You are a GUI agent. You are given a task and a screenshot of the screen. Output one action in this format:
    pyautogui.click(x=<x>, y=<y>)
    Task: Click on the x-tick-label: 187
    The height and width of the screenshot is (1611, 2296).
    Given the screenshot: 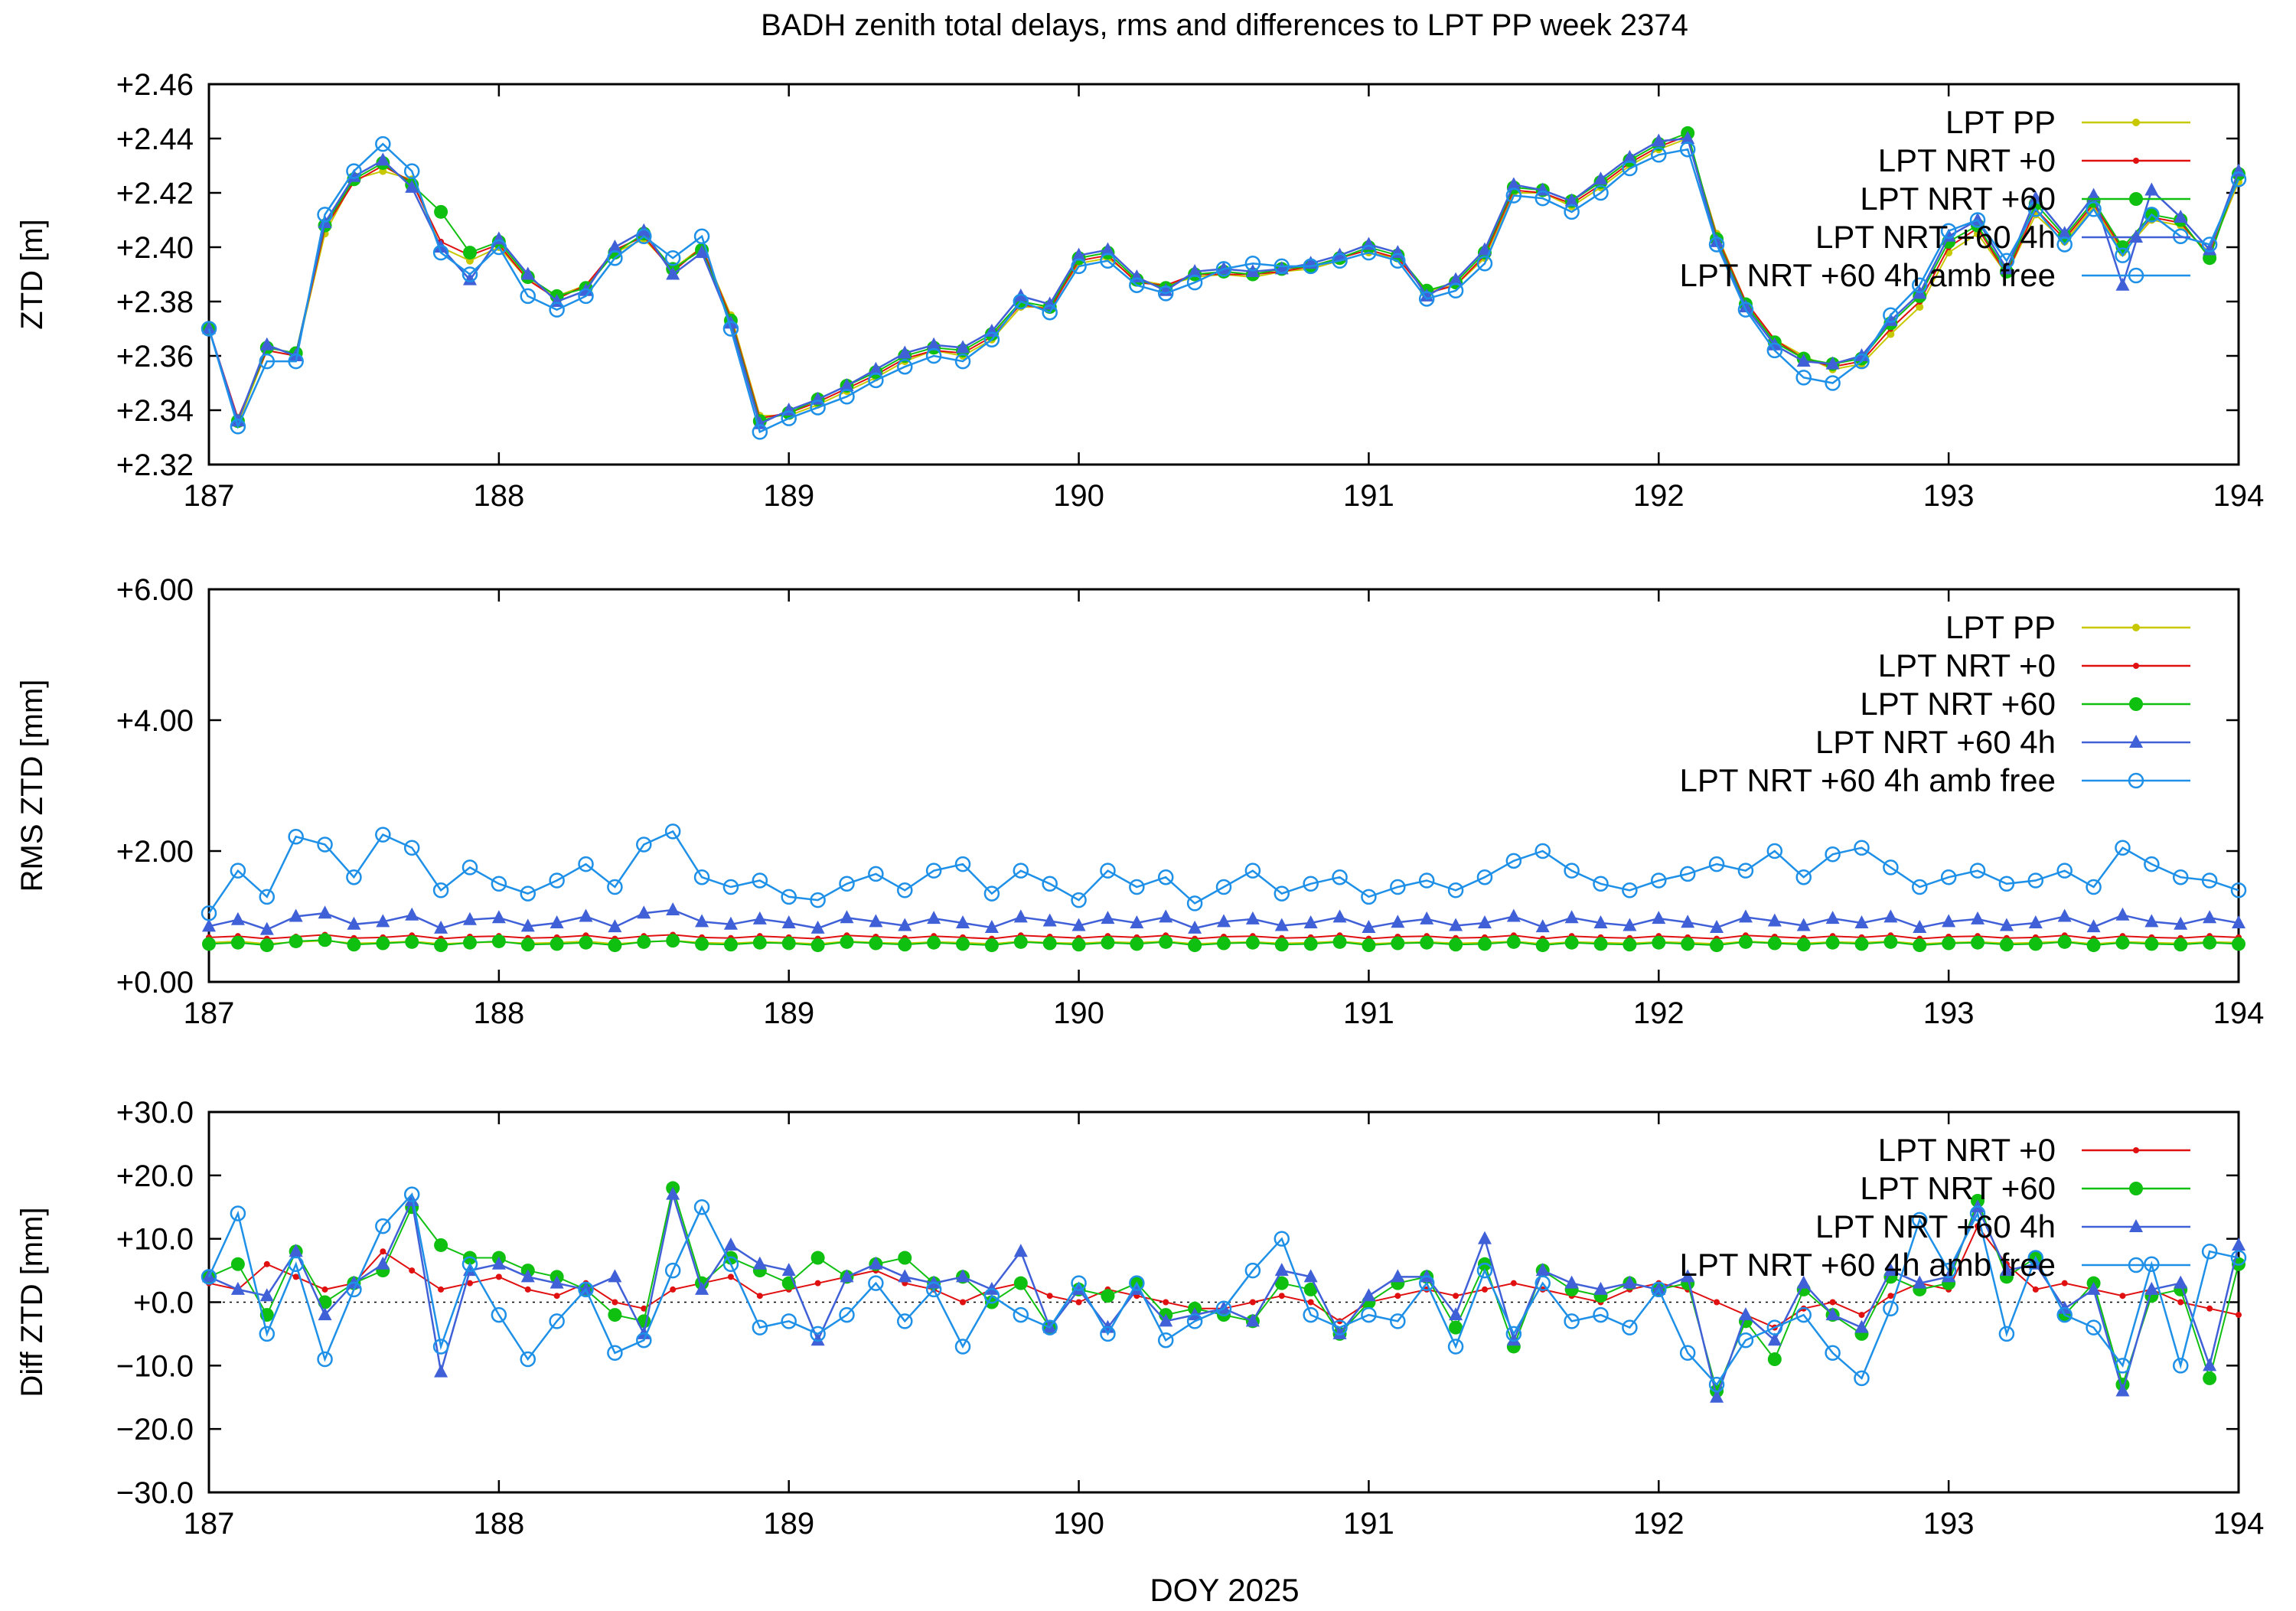 What is the action you would take?
    pyautogui.click(x=209, y=496)
    